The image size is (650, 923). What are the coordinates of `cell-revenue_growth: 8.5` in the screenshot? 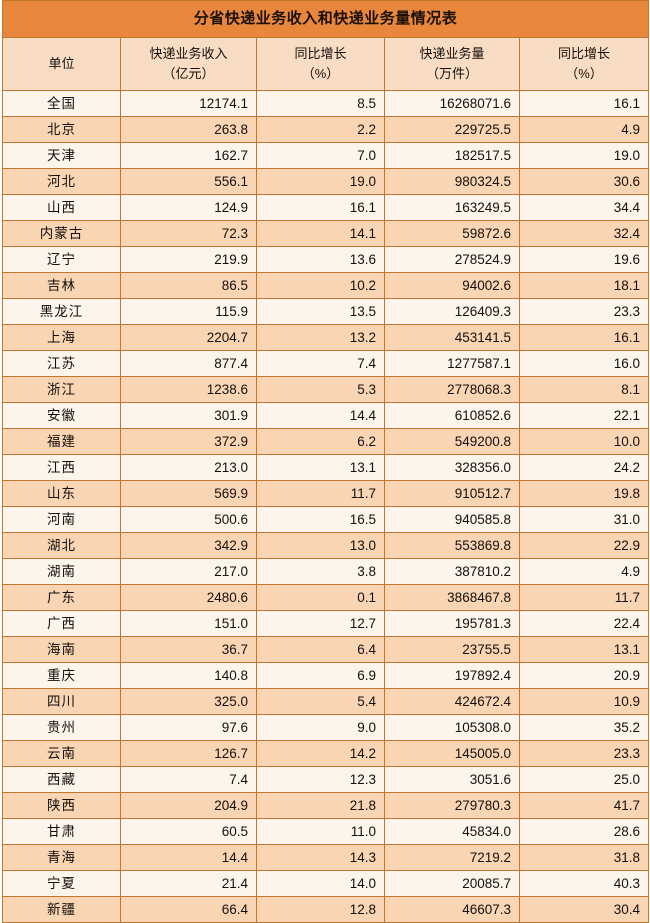 It's located at (320, 103).